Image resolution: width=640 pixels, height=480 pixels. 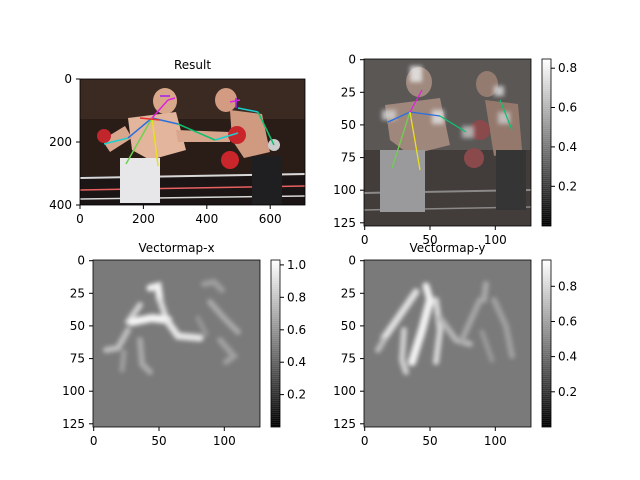 What do you see at coordinates (559, 343) in the screenshot?
I see `vectormap-y-colorbar: 0.2 0.4 0.6 0.8` at bounding box center [559, 343].